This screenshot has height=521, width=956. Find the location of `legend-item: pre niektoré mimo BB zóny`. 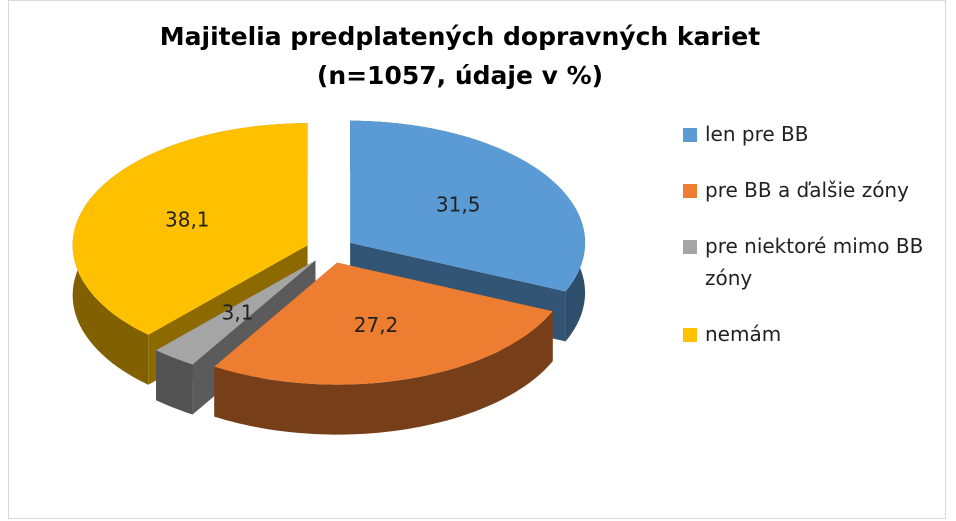

legend-item: pre niektoré mimo BB zóny is located at coordinates (808, 262).